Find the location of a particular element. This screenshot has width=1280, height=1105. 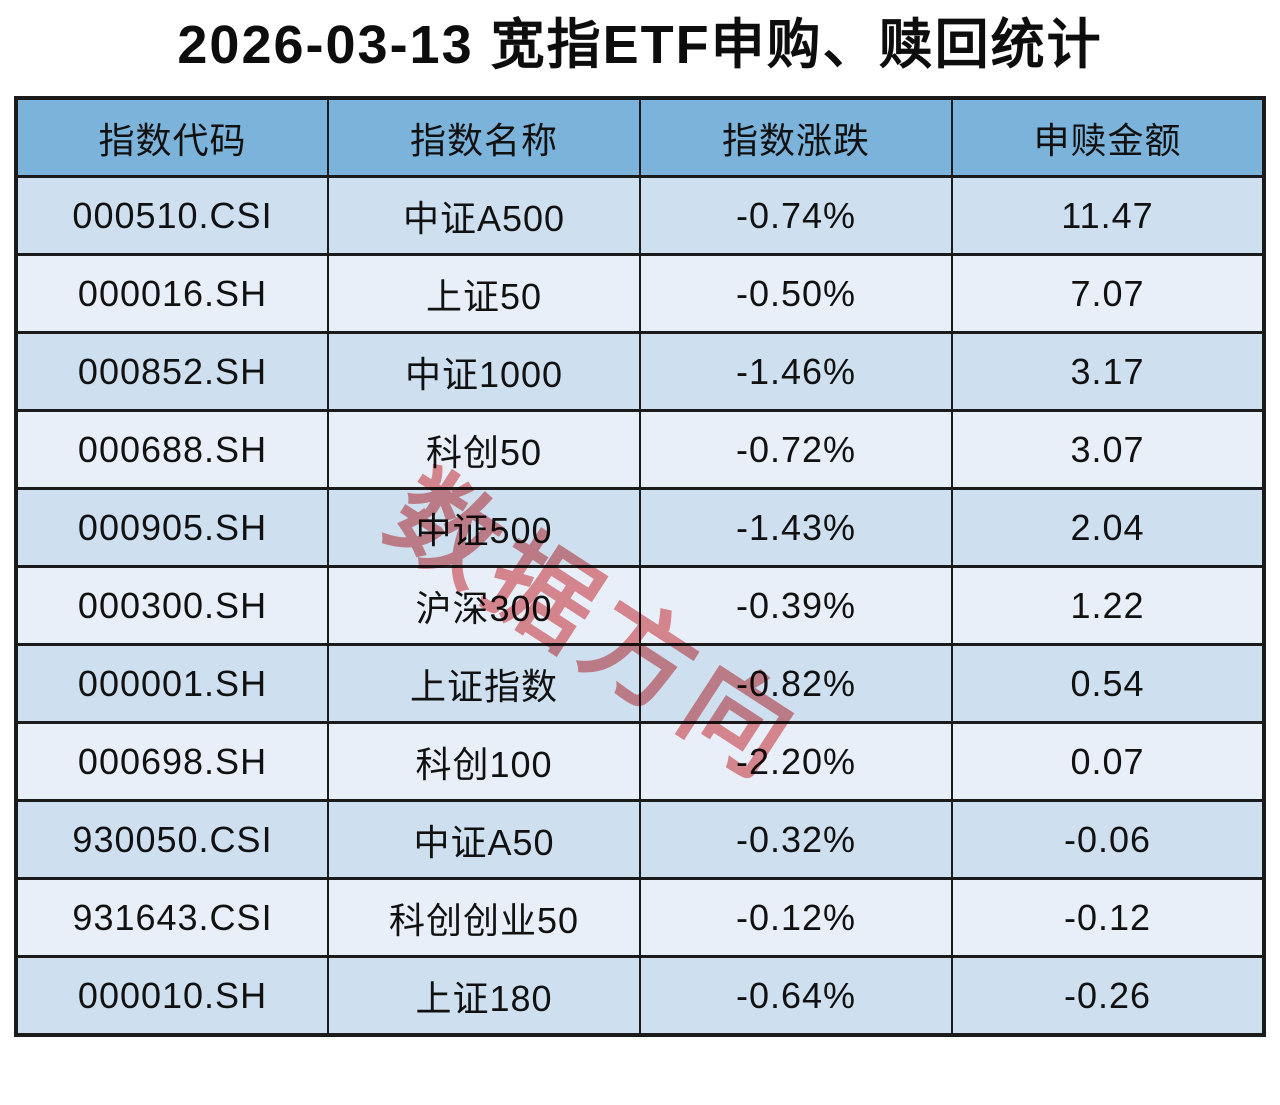

cell-flow-amount: -0.06 is located at coordinates (1108, 839).